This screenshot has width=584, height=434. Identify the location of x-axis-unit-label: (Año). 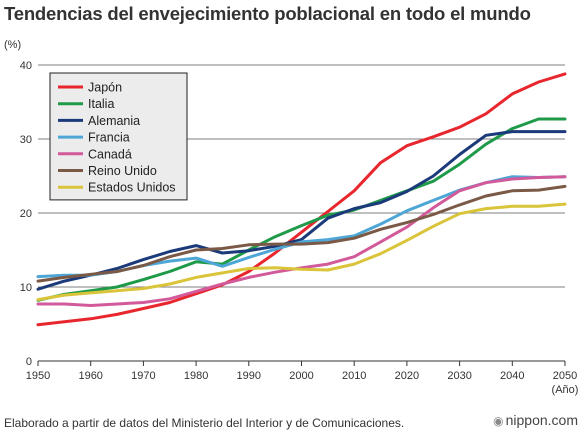
(565, 390).